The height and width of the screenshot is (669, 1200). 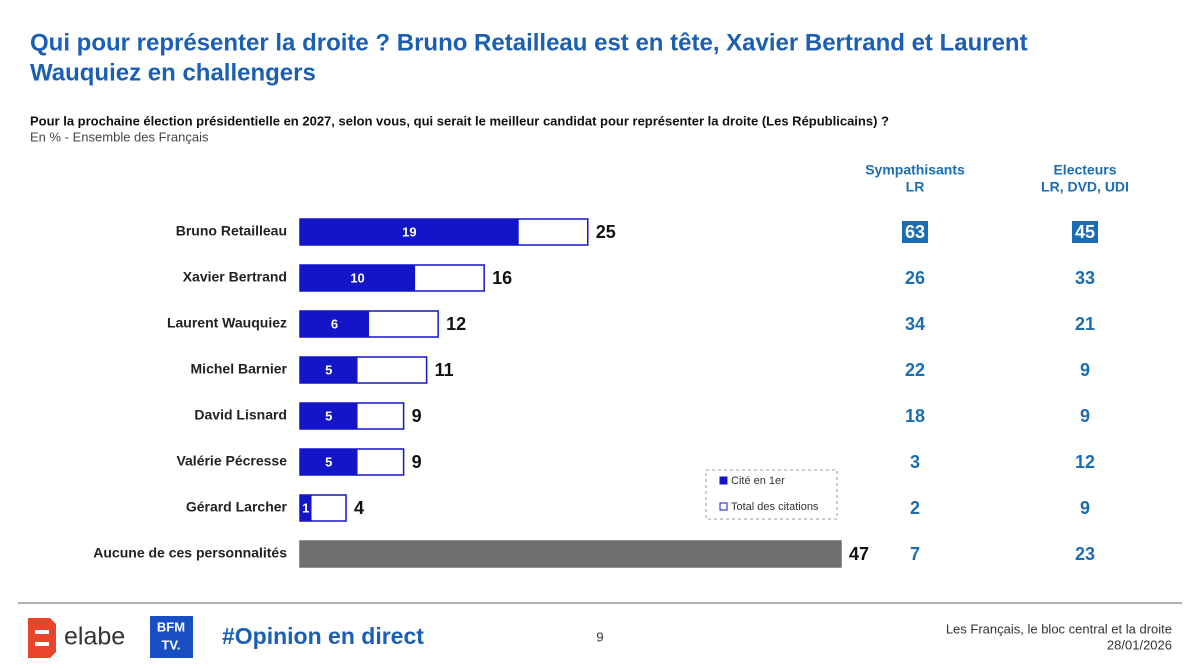 I want to click on tv-logo-text: TV., so click(x=170, y=644).